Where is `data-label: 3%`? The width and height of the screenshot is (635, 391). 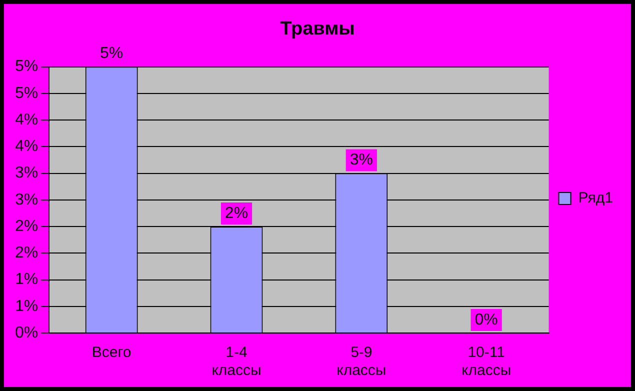 data-label: 3% is located at coordinates (361, 160).